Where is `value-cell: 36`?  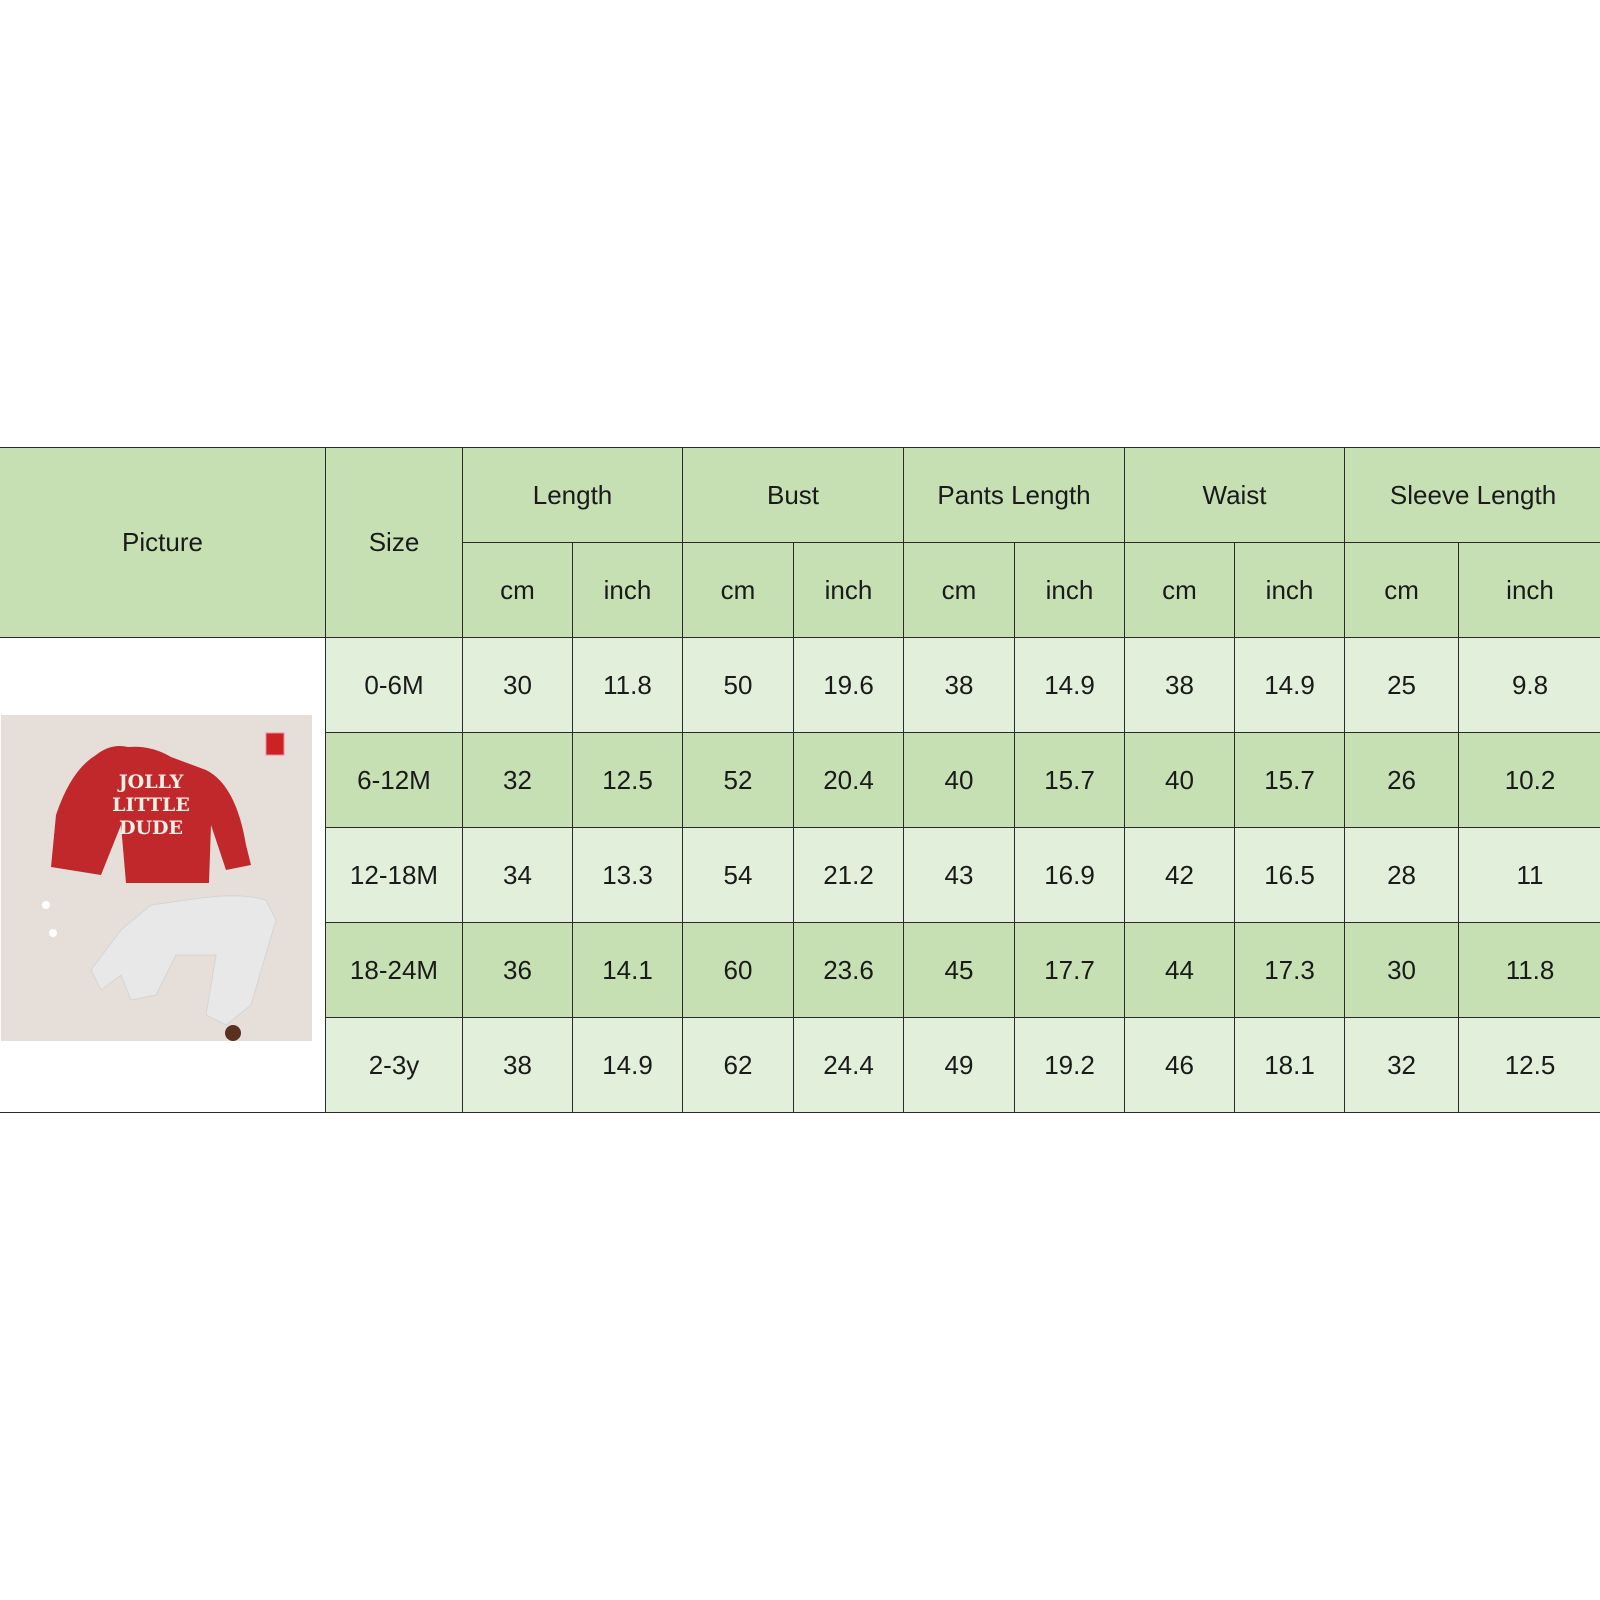
value-cell: 36 is located at coordinates (517, 970).